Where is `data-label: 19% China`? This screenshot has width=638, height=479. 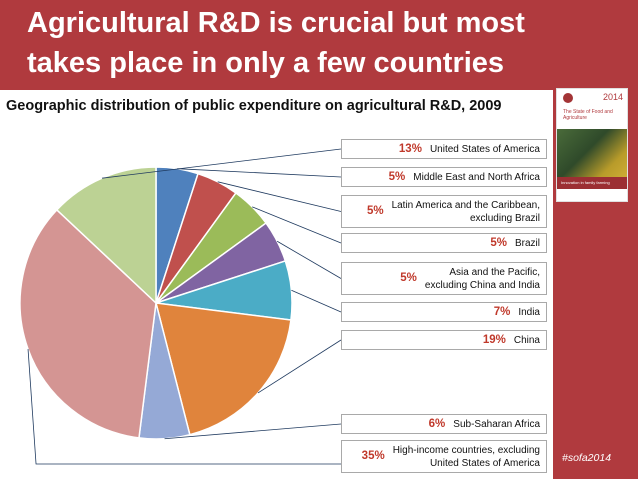
data-label: 19% China is located at coordinates (444, 340).